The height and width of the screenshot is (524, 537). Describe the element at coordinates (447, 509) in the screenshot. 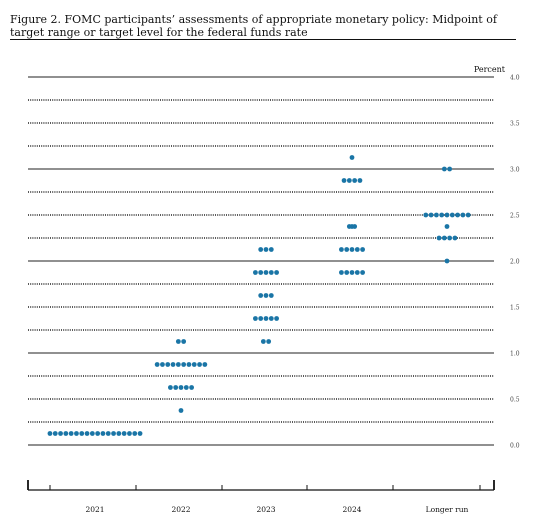

I see `x-tick-label: Longer run` at that location.